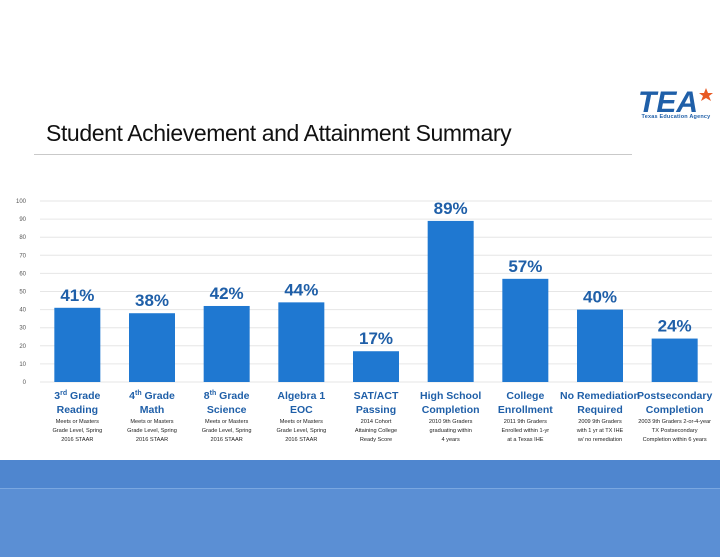 The width and height of the screenshot is (720, 557). Describe the element at coordinates (227, 396) in the screenshot. I see `category-label-line1: 8th Grade` at that location.